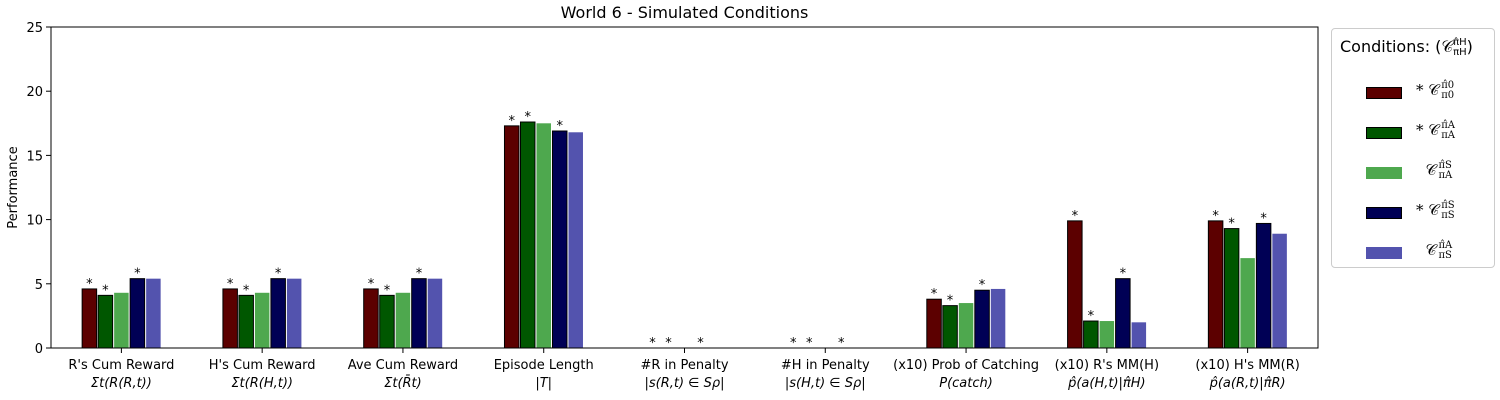 This screenshot has width=1500, height=400. I want to click on x-tick-label: (x10) R's MM(H), so click(1107, 365).